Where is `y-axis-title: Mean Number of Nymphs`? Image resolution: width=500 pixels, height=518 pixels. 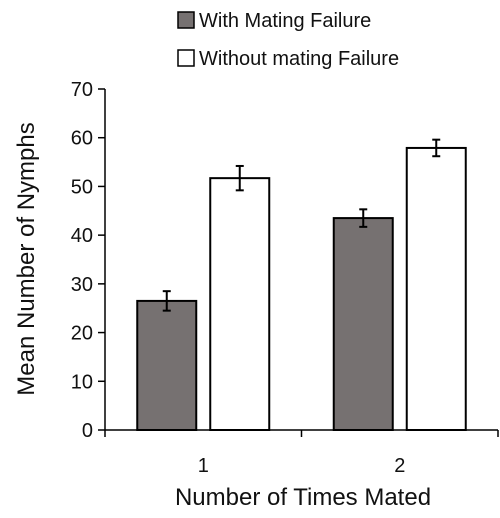 y-axis-title: Mean Number of Nymphs is located at coordinates (26, 258).